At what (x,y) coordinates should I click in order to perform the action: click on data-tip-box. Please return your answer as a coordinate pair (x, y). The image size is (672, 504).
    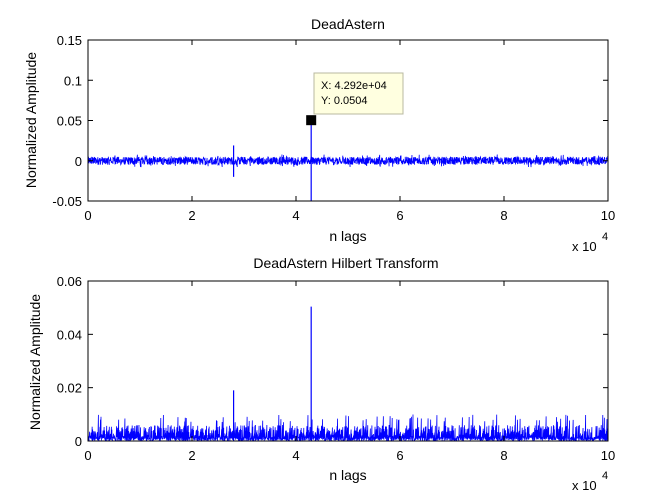
    Looking at the image, I should click on (358, 93).